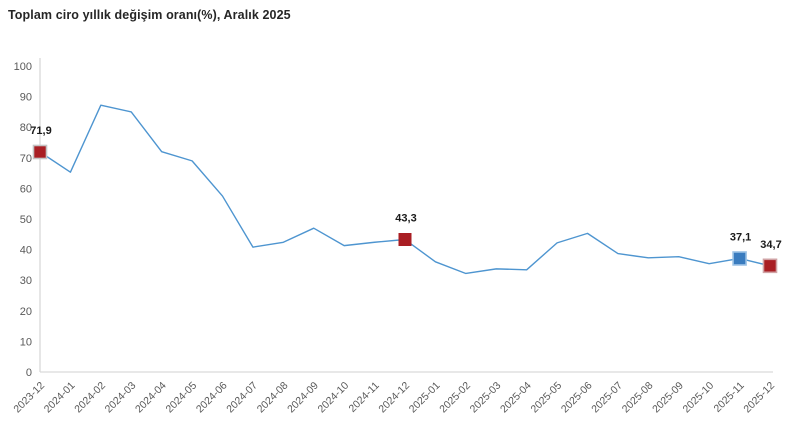  Describe the element at coordinates (455, 398) in the screenshot. I see `x-axis-tick-label: 2025-02` at that location.